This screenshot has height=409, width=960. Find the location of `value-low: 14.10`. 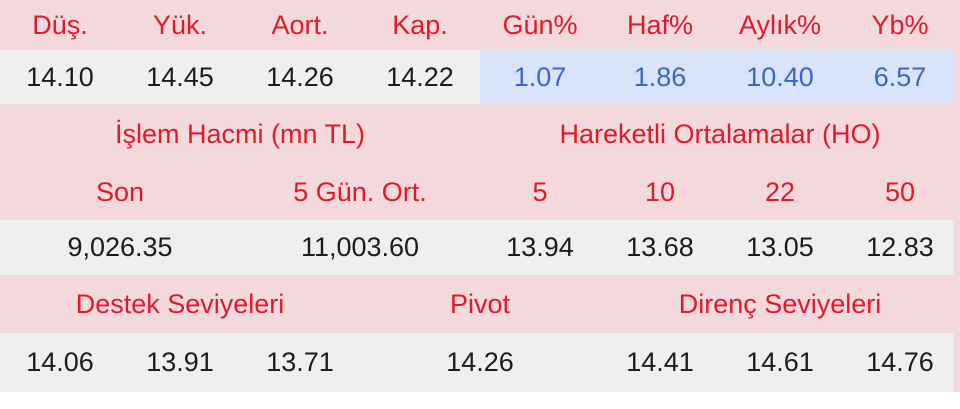

value-low: 14.10 is located at coordinates (60, 76).